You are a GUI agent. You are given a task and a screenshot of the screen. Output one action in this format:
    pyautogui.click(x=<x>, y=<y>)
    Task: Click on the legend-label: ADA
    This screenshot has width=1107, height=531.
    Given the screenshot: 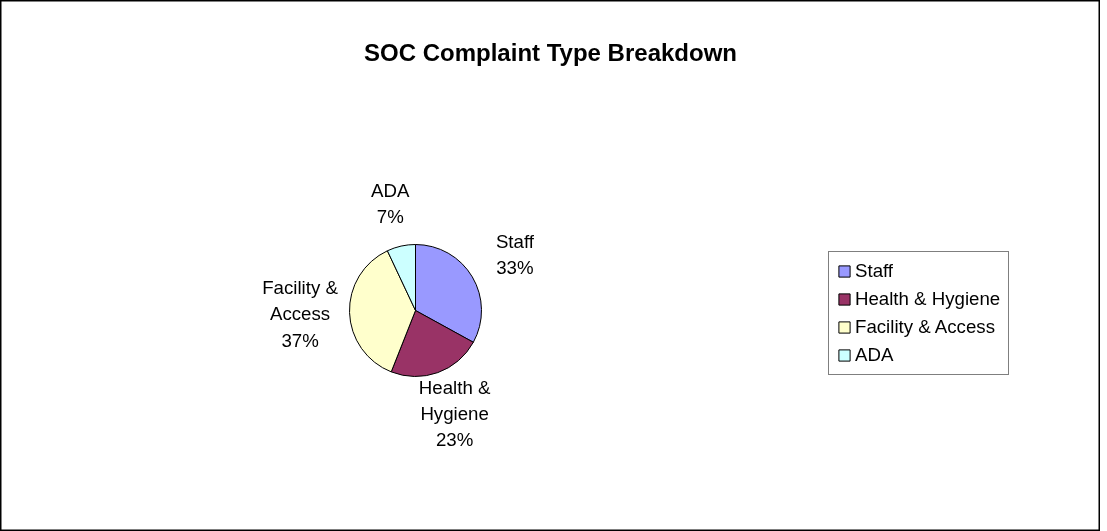 What is the action you would take?
    pyautogui.click(x=874, y=355)
    